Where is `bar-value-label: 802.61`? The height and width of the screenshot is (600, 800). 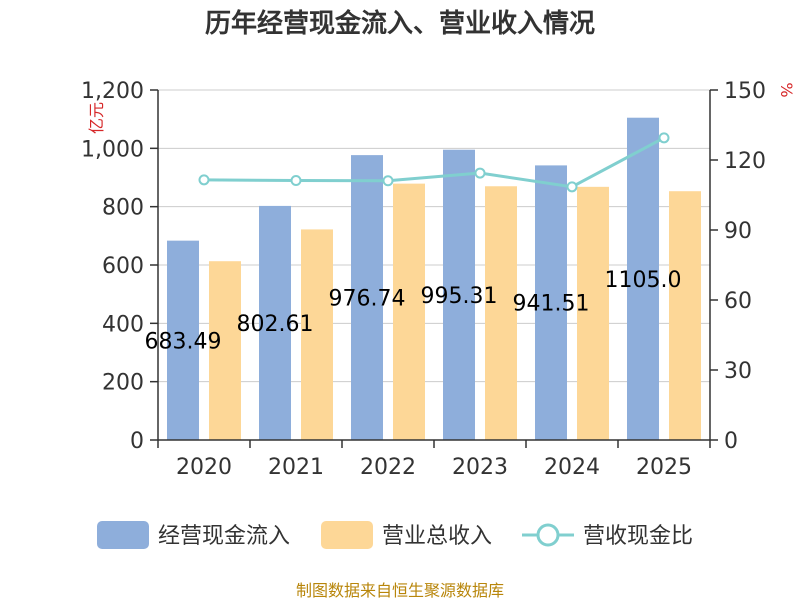
bar-value-label: 802.61 is located at coordinates (275, 324).